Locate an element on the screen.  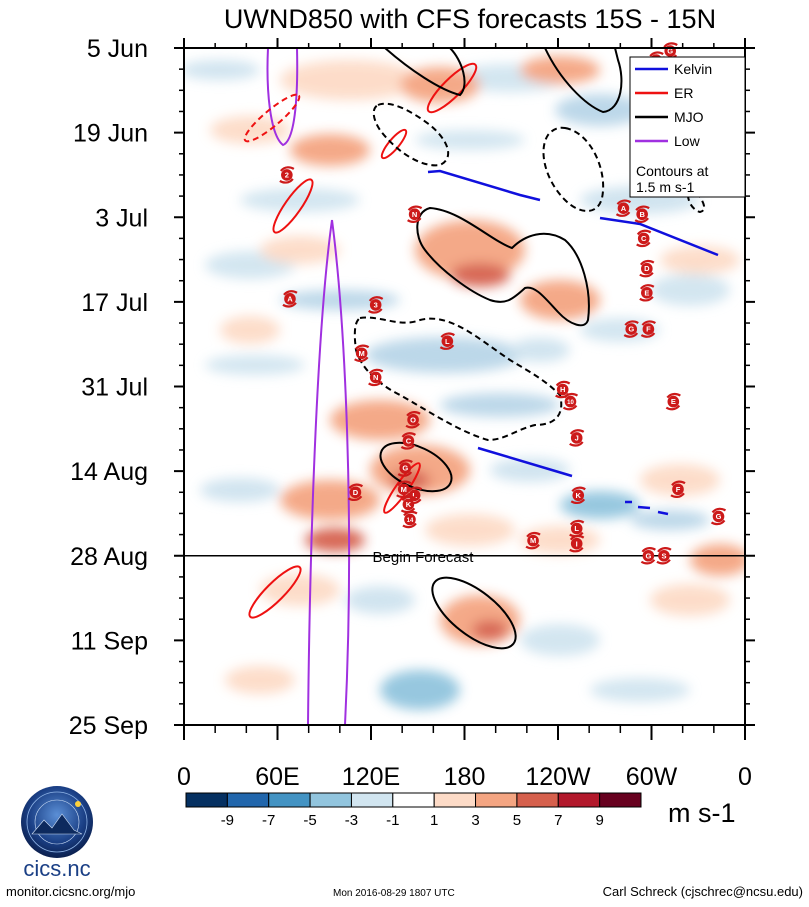
storm-label: C is located at coordinates (409, 441).